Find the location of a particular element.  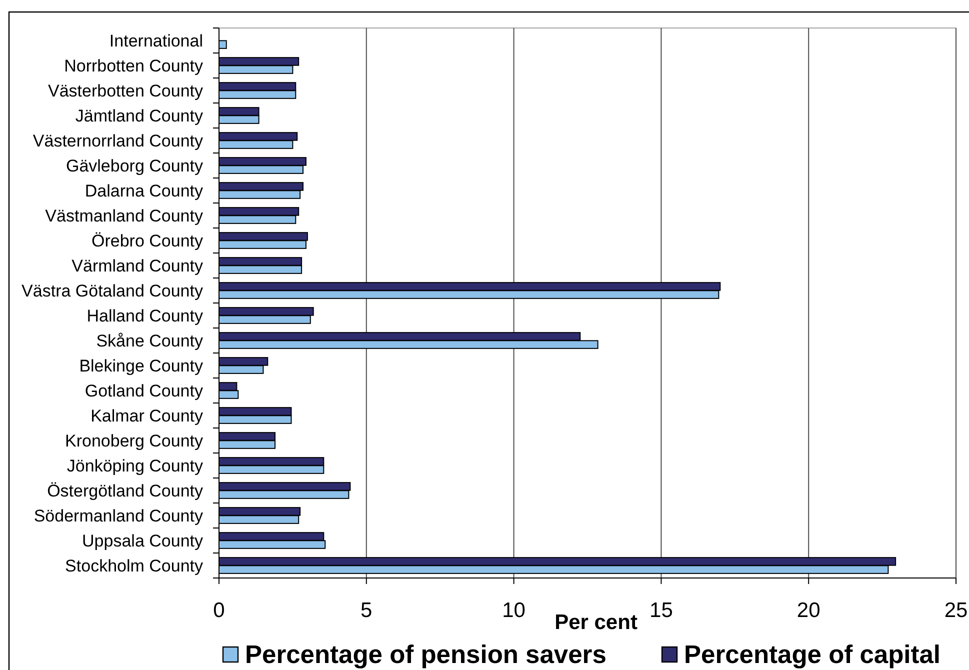

y-tick-label: Västerbotten County is located at coordinates (126, 90).